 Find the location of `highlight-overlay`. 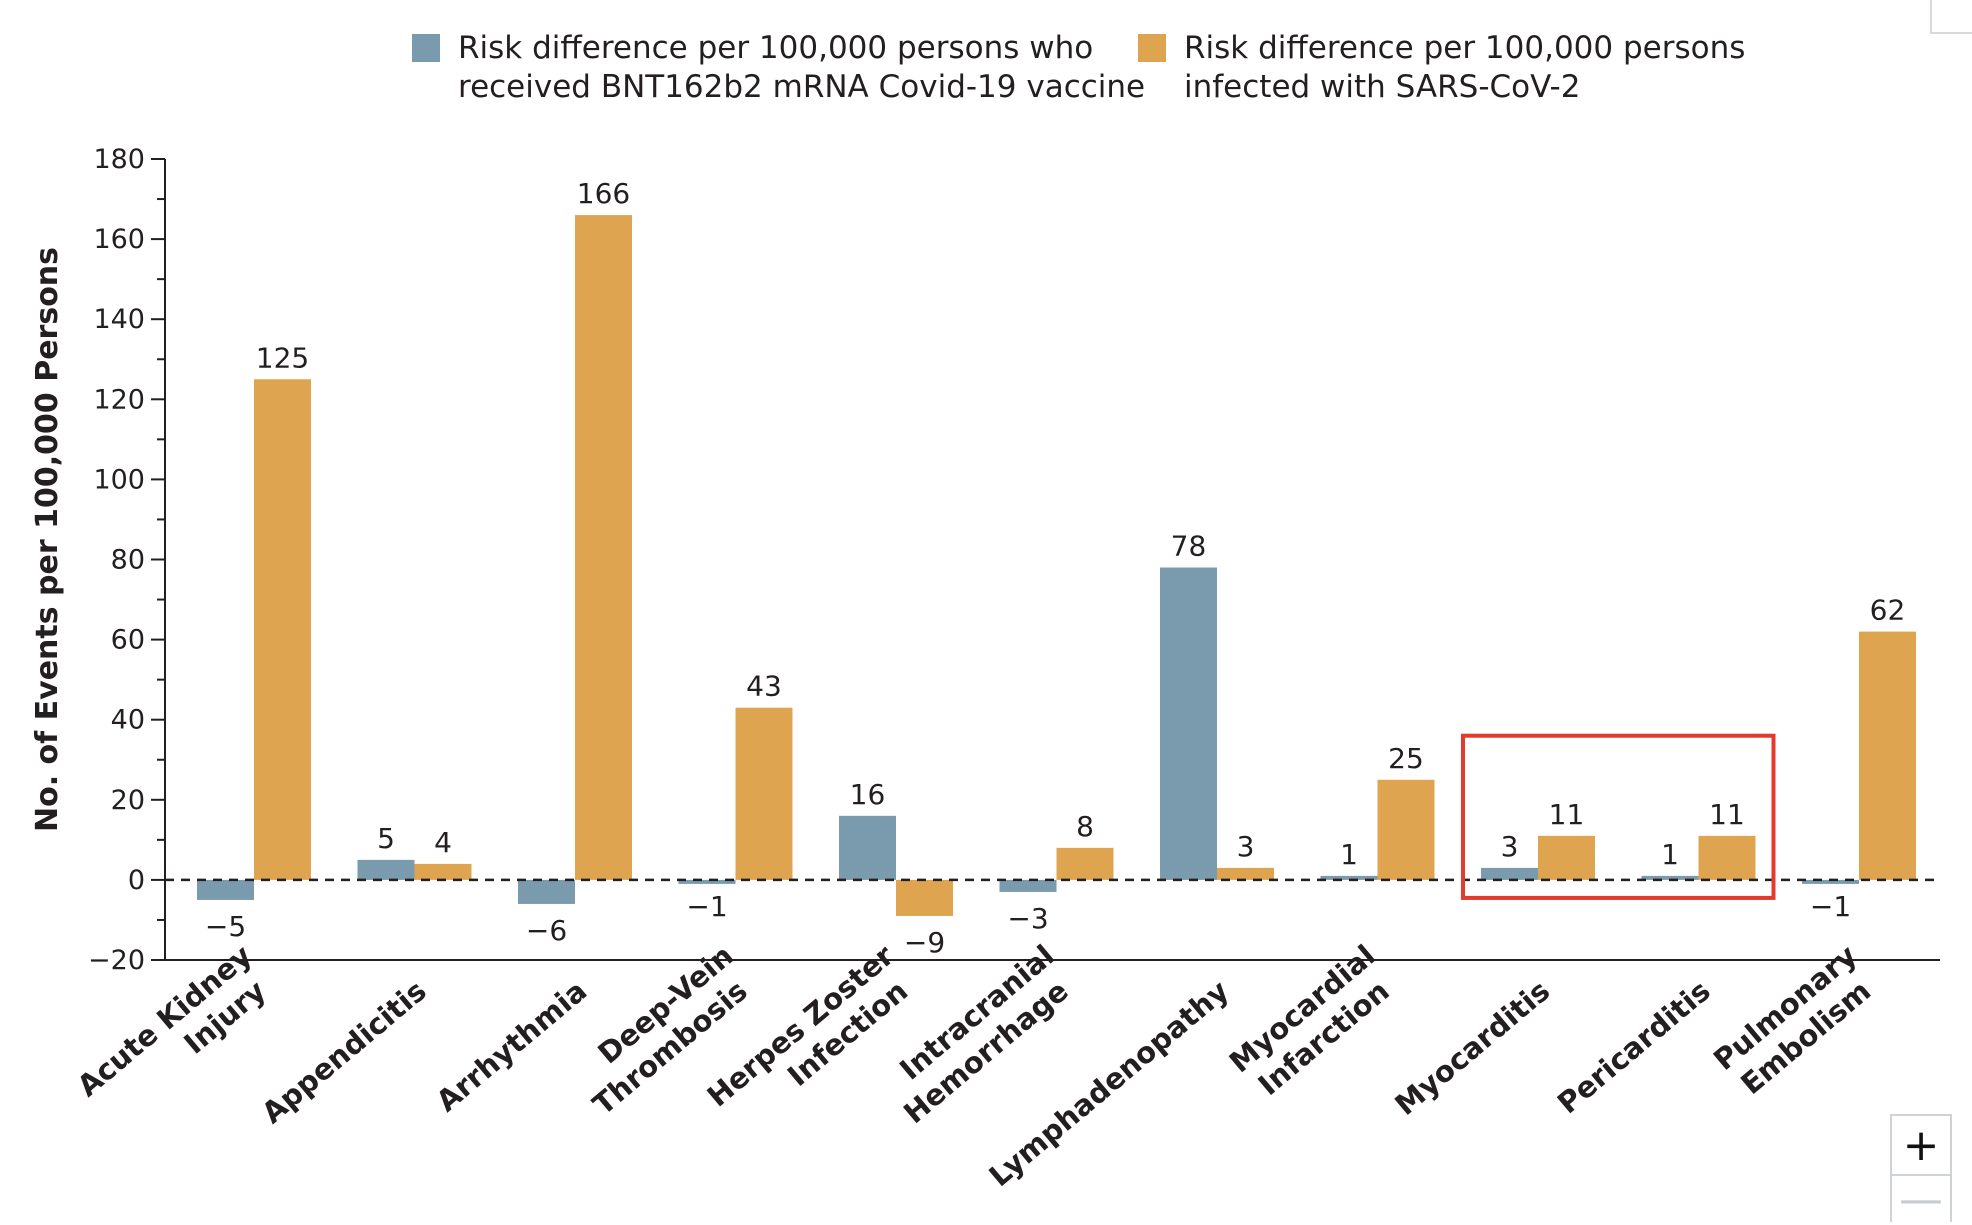

highlight-overlay is located at coordinates (1052, 816).